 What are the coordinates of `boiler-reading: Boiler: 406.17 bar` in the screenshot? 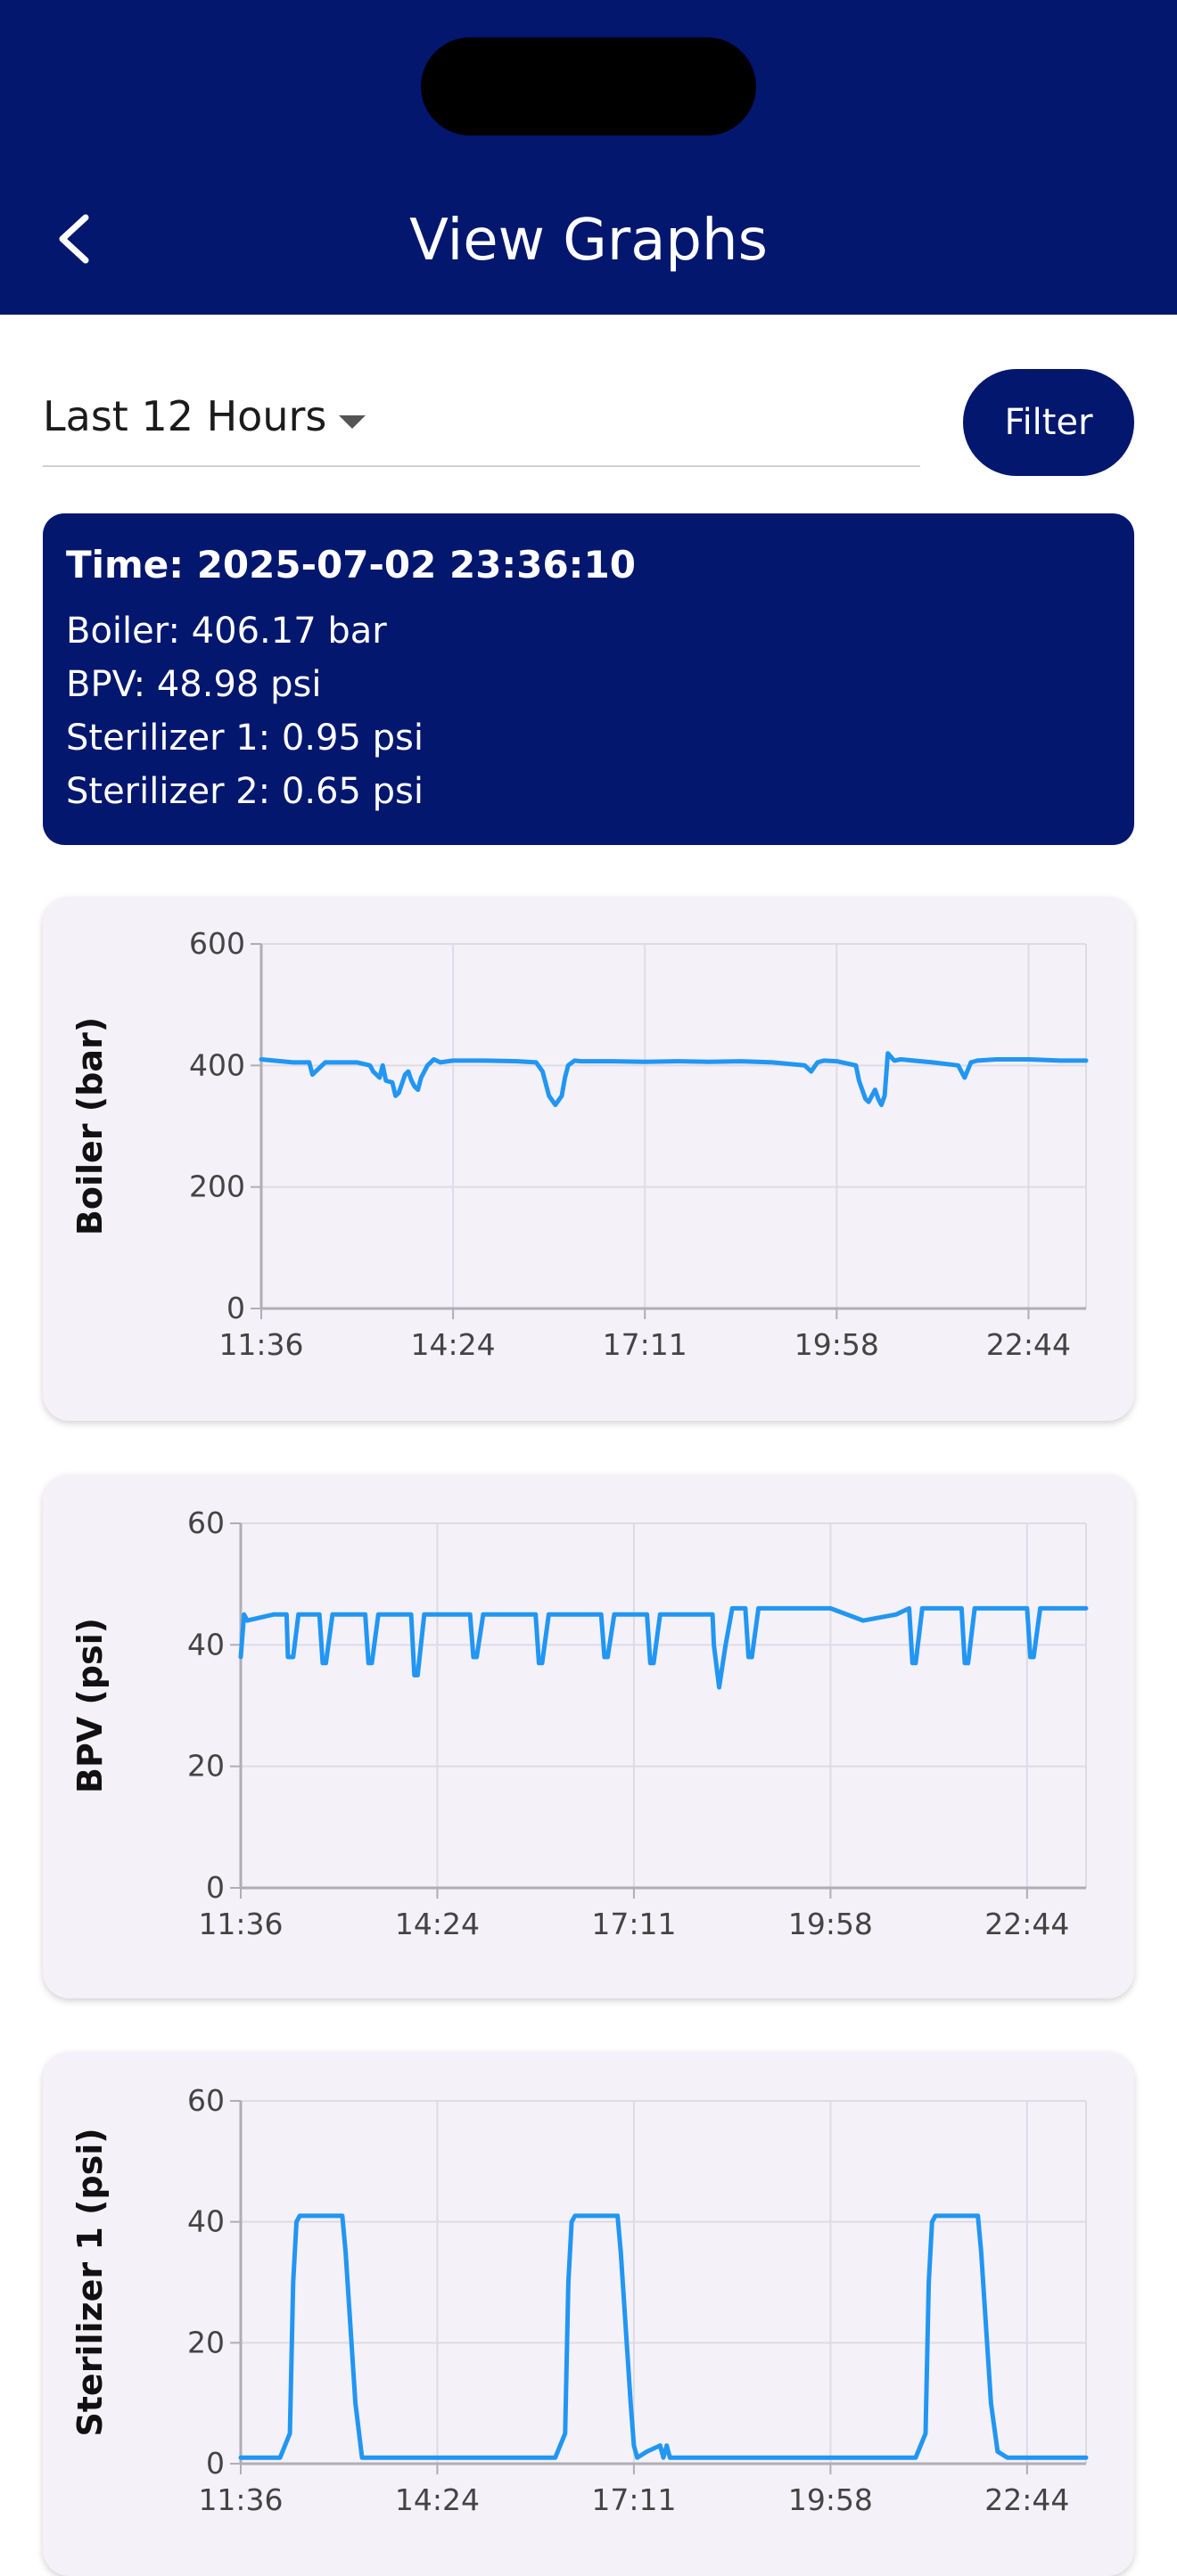 It's located at (226, 631).